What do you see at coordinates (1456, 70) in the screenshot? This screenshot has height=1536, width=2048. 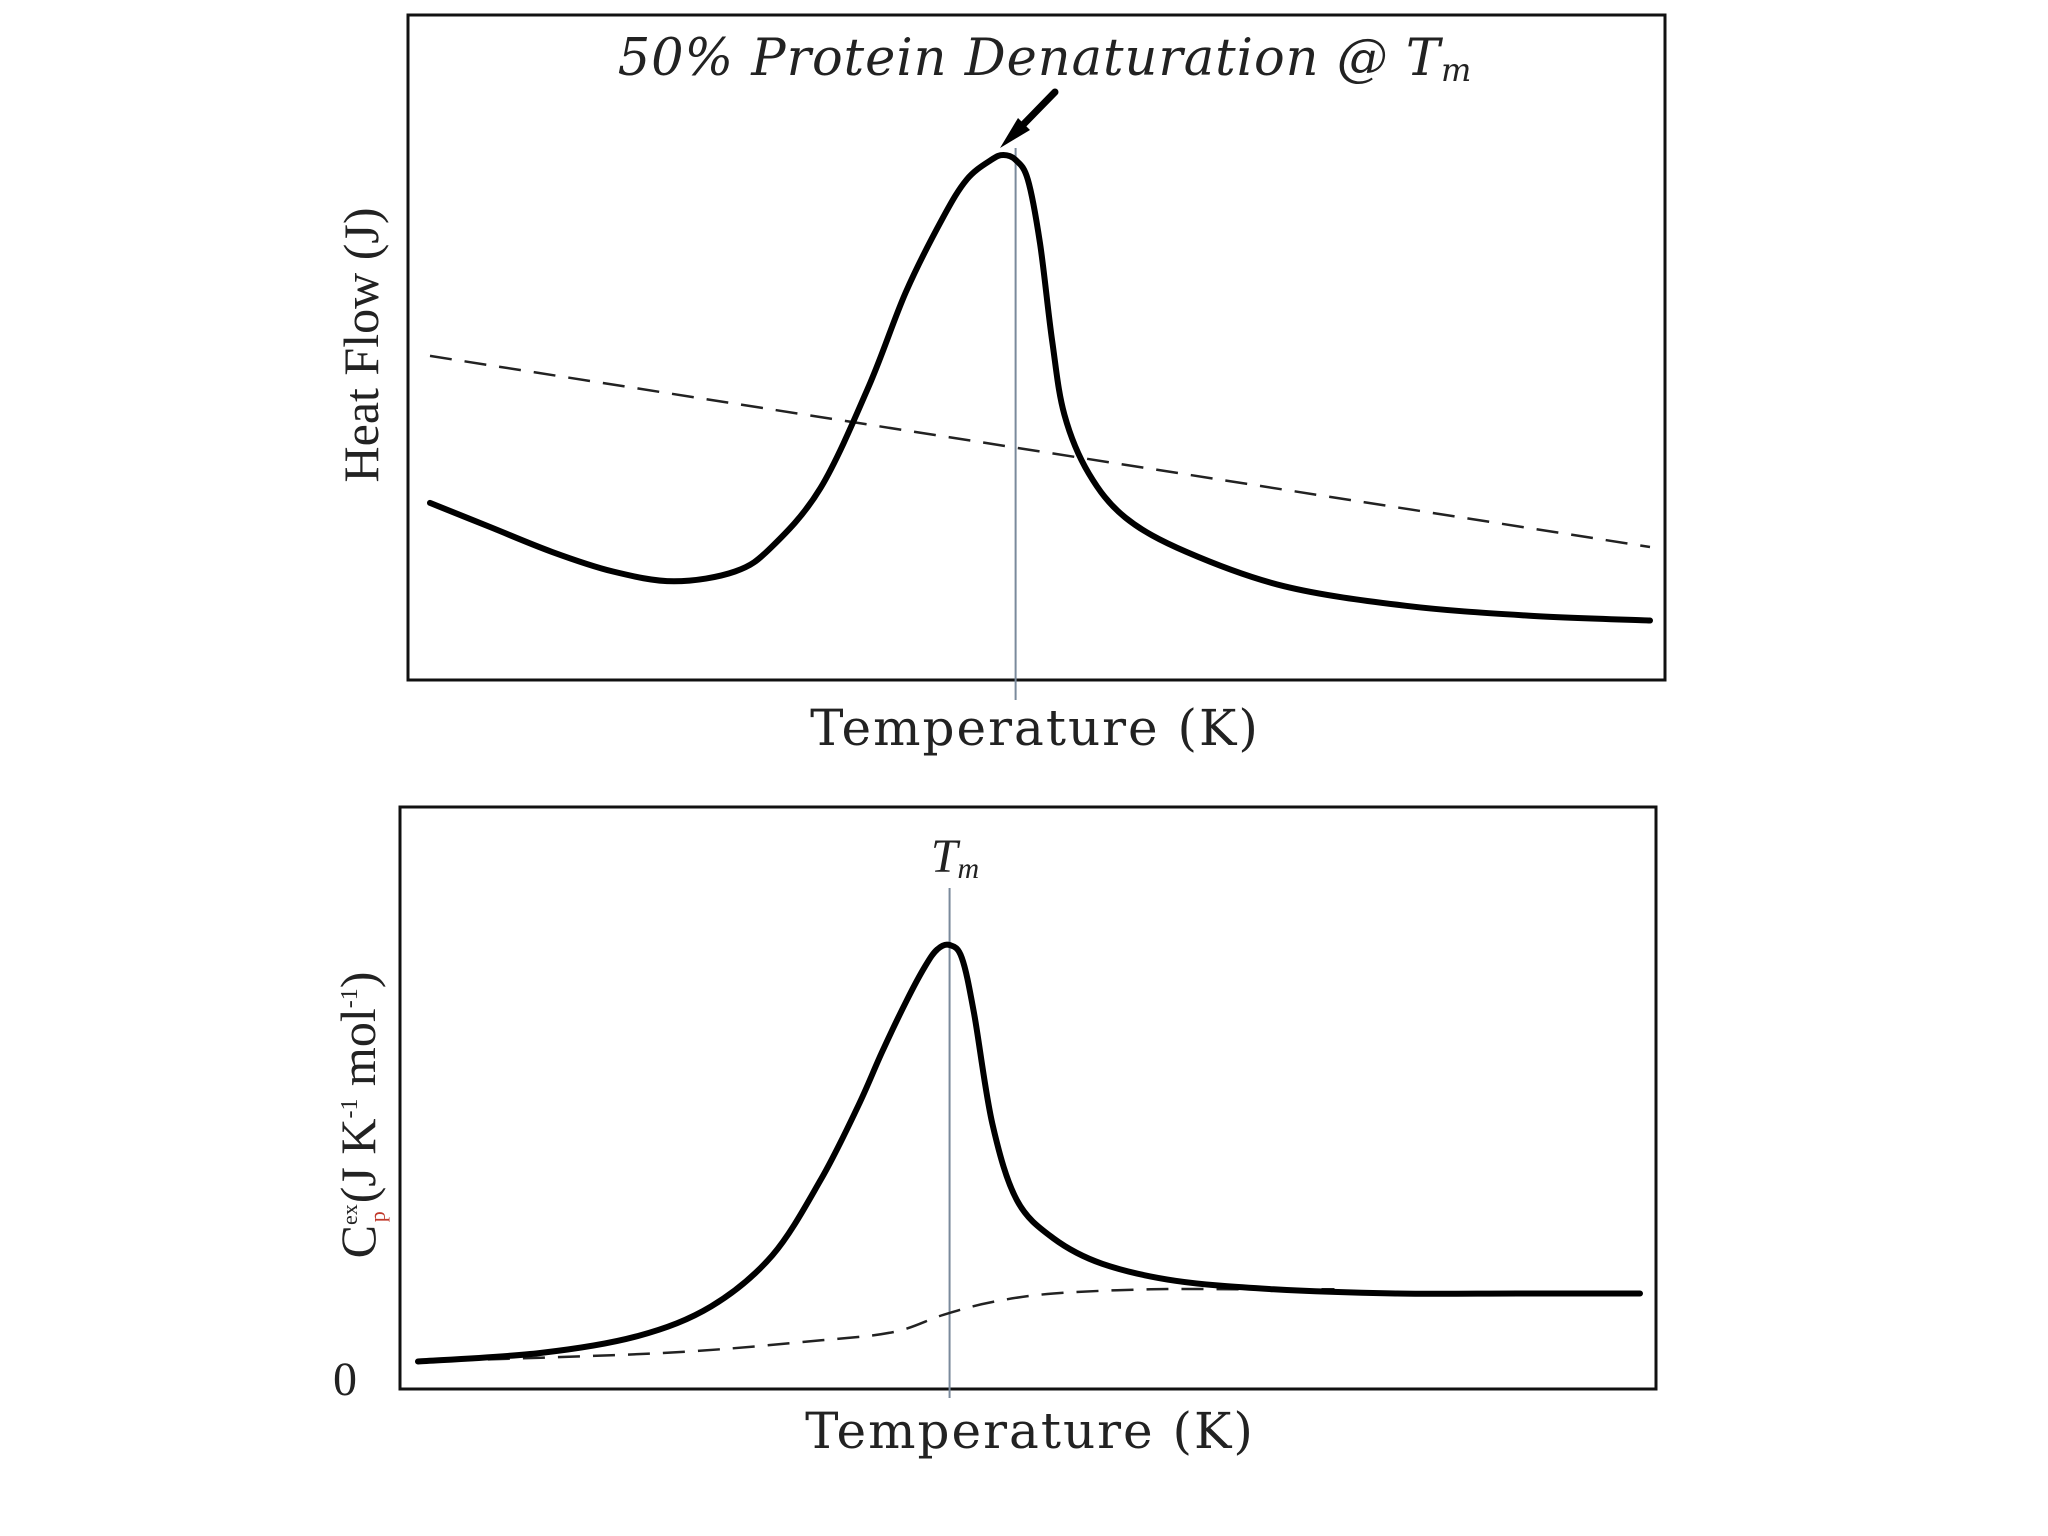 I see `chart-title-subscript: m` at bounding box center [1456, 70].